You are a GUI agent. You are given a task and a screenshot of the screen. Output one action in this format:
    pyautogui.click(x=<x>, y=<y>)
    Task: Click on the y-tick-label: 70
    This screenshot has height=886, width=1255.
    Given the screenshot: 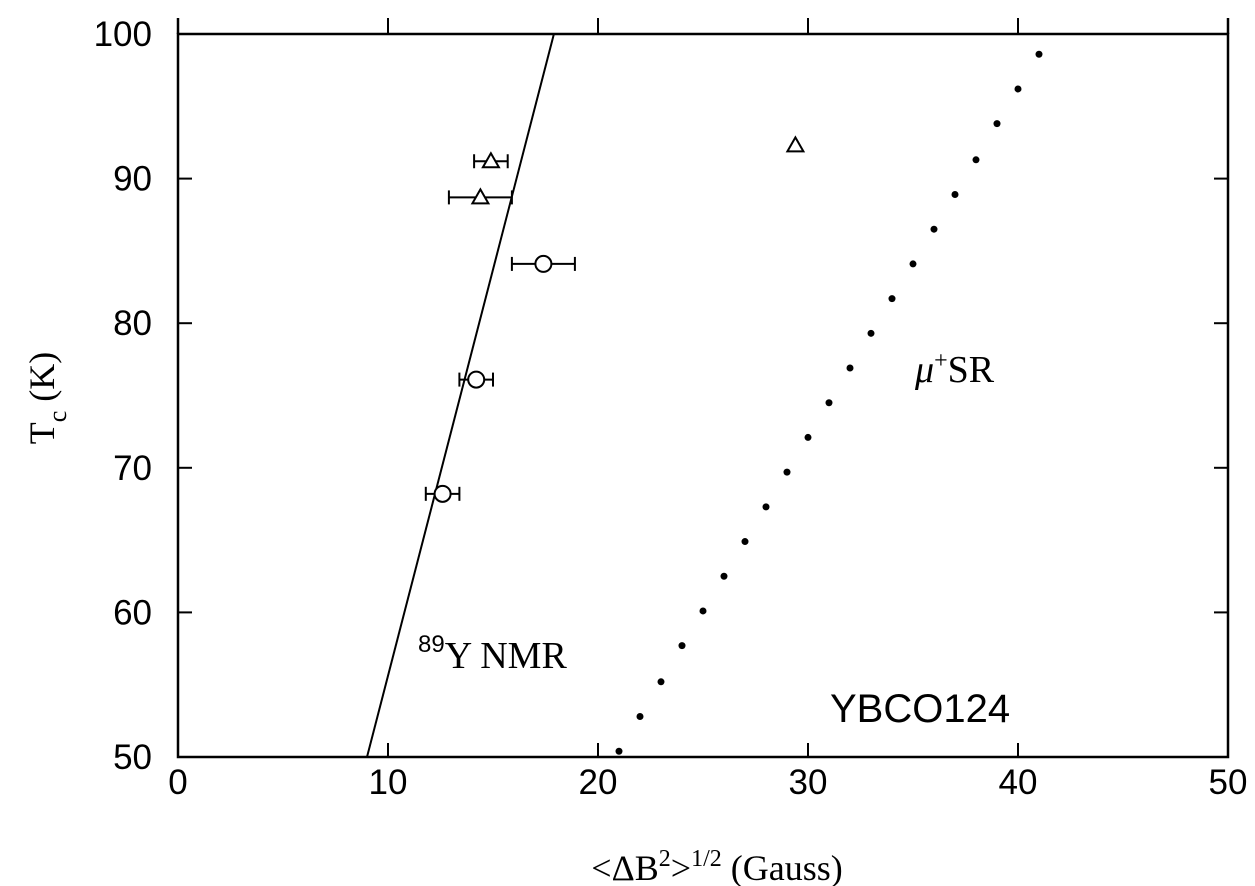 What is the action you would take?
    pyautogui.click(x=132, y=468)
    